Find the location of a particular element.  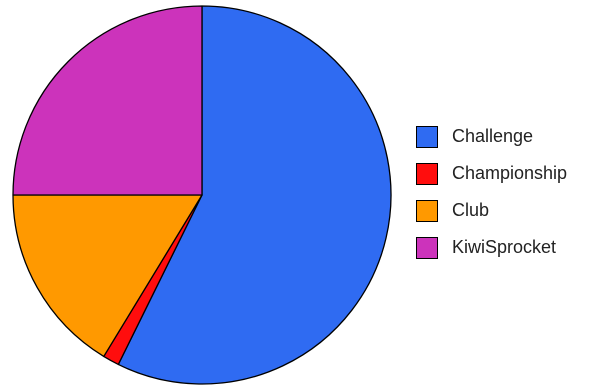

legend: Challenge Championship Club KiwiSprocket is located at coordinates (506, 197).